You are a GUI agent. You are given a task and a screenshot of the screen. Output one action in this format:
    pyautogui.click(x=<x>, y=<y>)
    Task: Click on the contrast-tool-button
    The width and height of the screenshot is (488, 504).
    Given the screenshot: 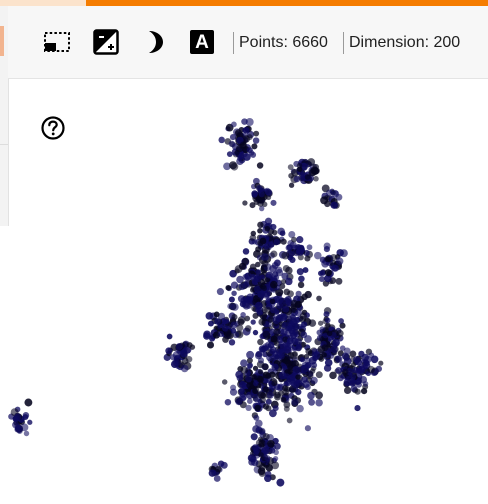 What is the action you would take?
    pyautogui.click(x=106, y=42)
    